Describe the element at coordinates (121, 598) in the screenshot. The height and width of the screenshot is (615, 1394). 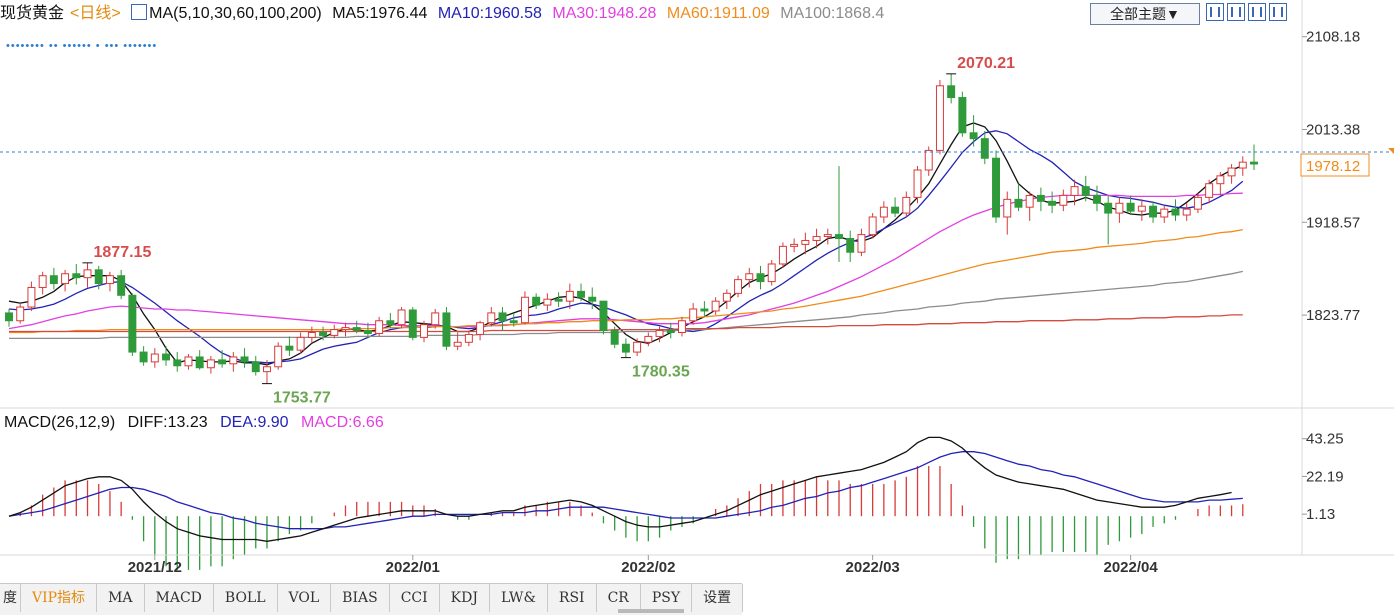
I see `tab-ma: MA` at that location.